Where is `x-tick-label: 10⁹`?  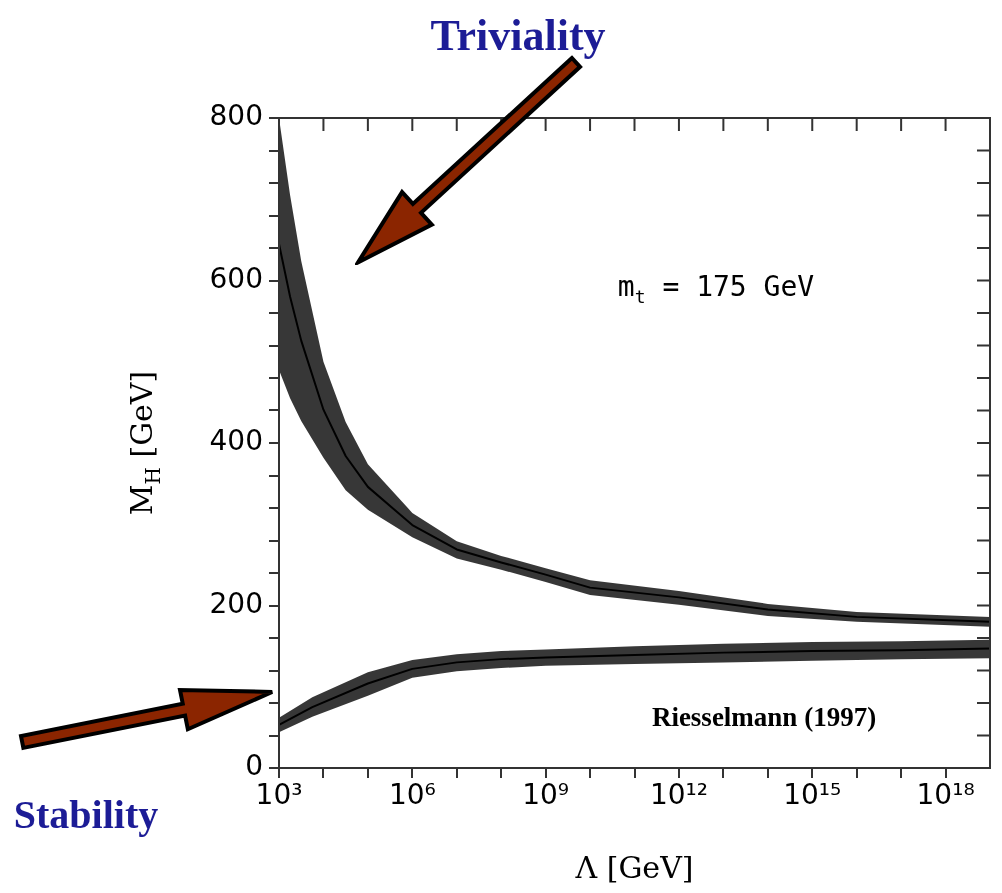
x-tick-label: 10⁹ is located at coordinates (546, 795).